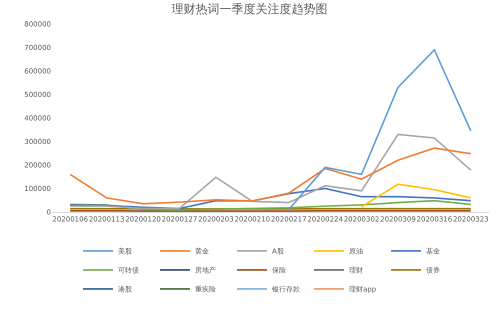  What do you see at coordinates (250, 9) in the screenshot?
I see `chart-title: 理财热词一季度关注度趋势图` at bounding box center [250, 9].